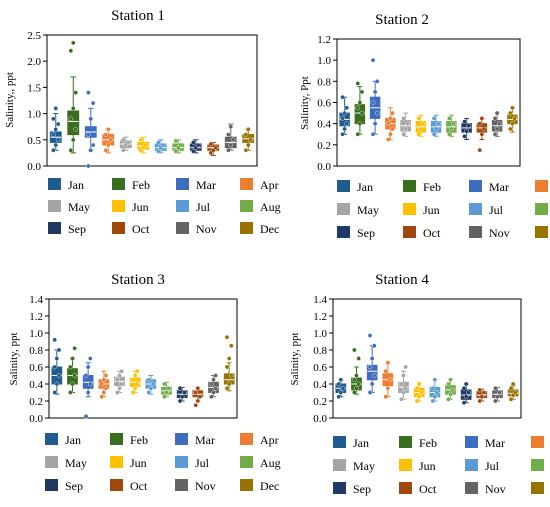  I want to click on legend-swatch-jun, so click(116, 462).